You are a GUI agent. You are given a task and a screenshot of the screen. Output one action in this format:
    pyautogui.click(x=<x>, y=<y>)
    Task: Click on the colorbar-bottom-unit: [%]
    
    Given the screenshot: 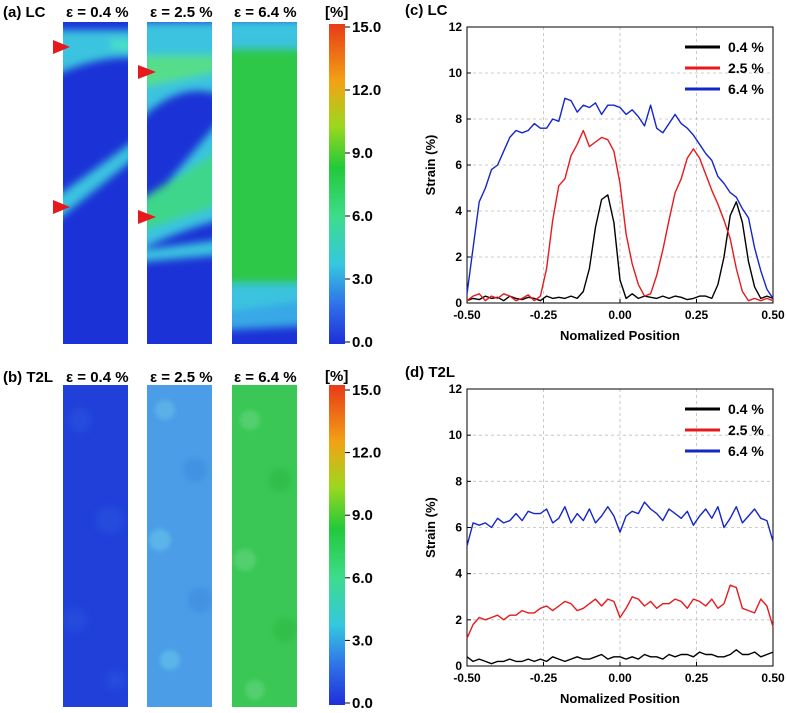 What is the action you would take?
    pyautogui.click(x=336, y=376)
    